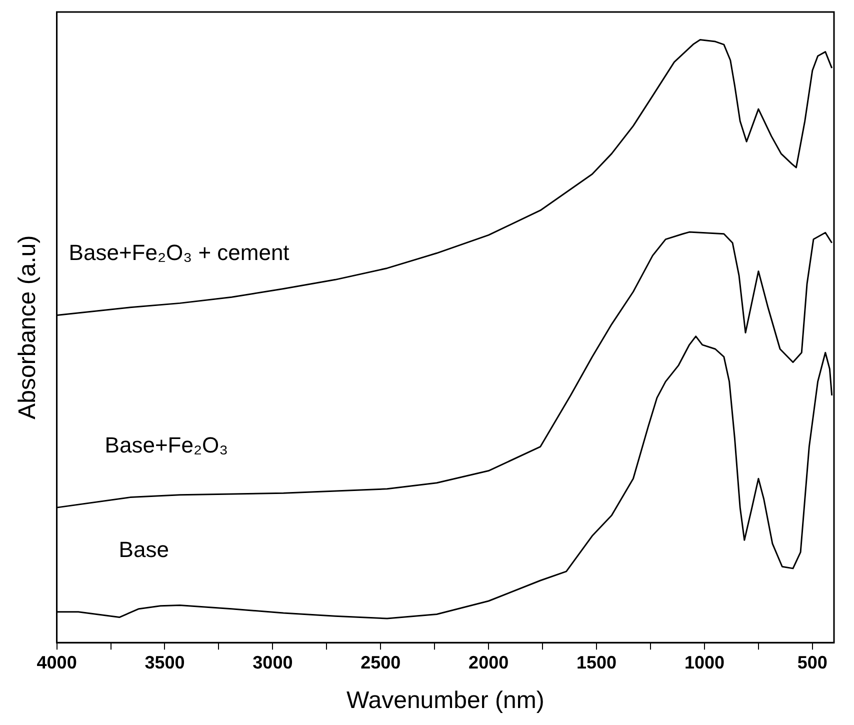 The image size is (854, 725). Describe the element at coordinates (272, 662) in the screenshot. I see `x-tick-label: 3000` at that location.